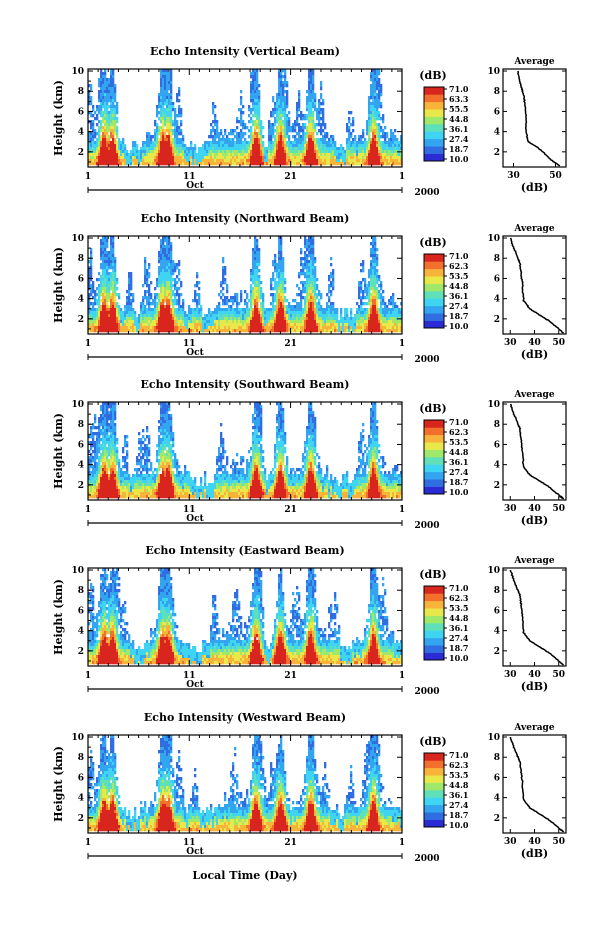 The width and height of the screenshot is (616, 931). What do you see at coordinates (434, 150) in the screenshot?
I see `colorbar-segment` at bounding box center [434, 150].